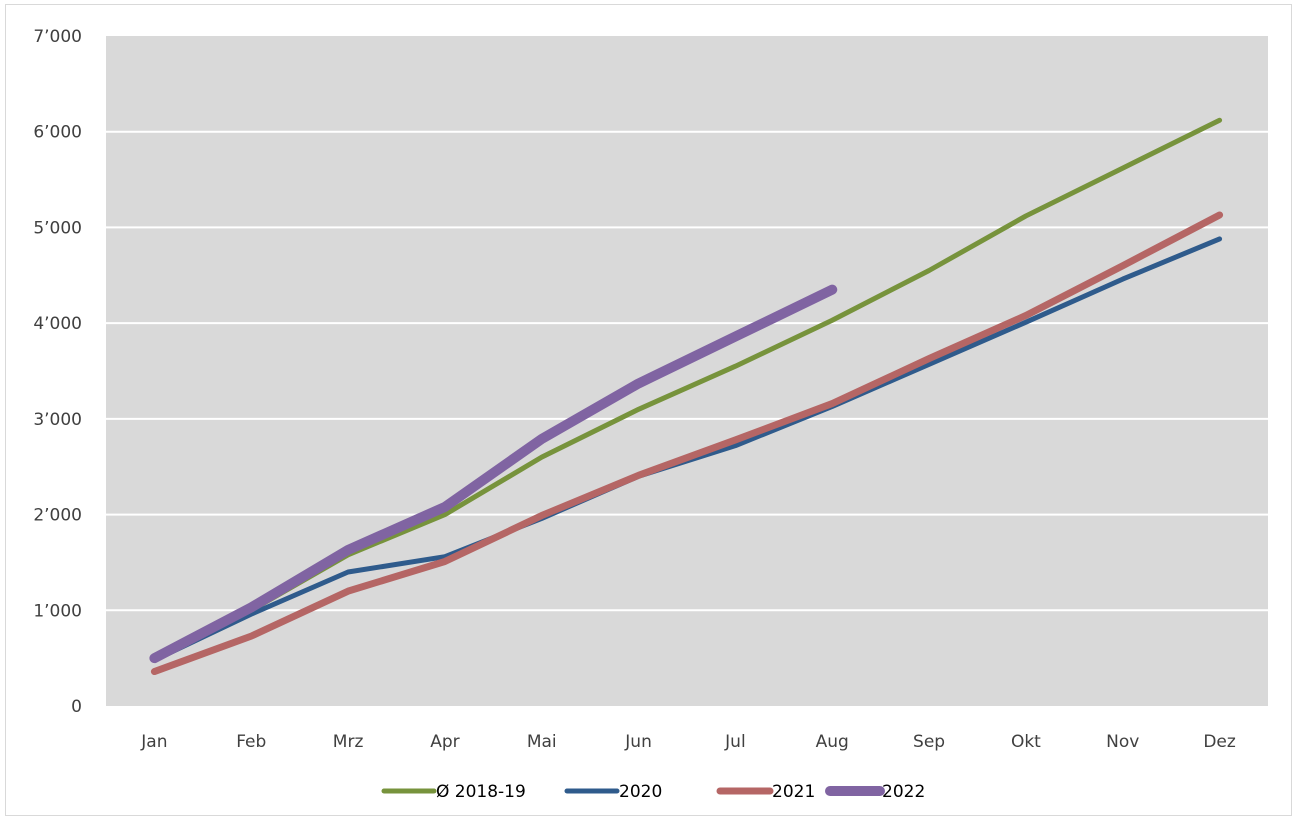  What do you see at coordinates (929, 742) in the screenshot?
I see `x-tick-label: Sep` at bounding box center [929, 742].